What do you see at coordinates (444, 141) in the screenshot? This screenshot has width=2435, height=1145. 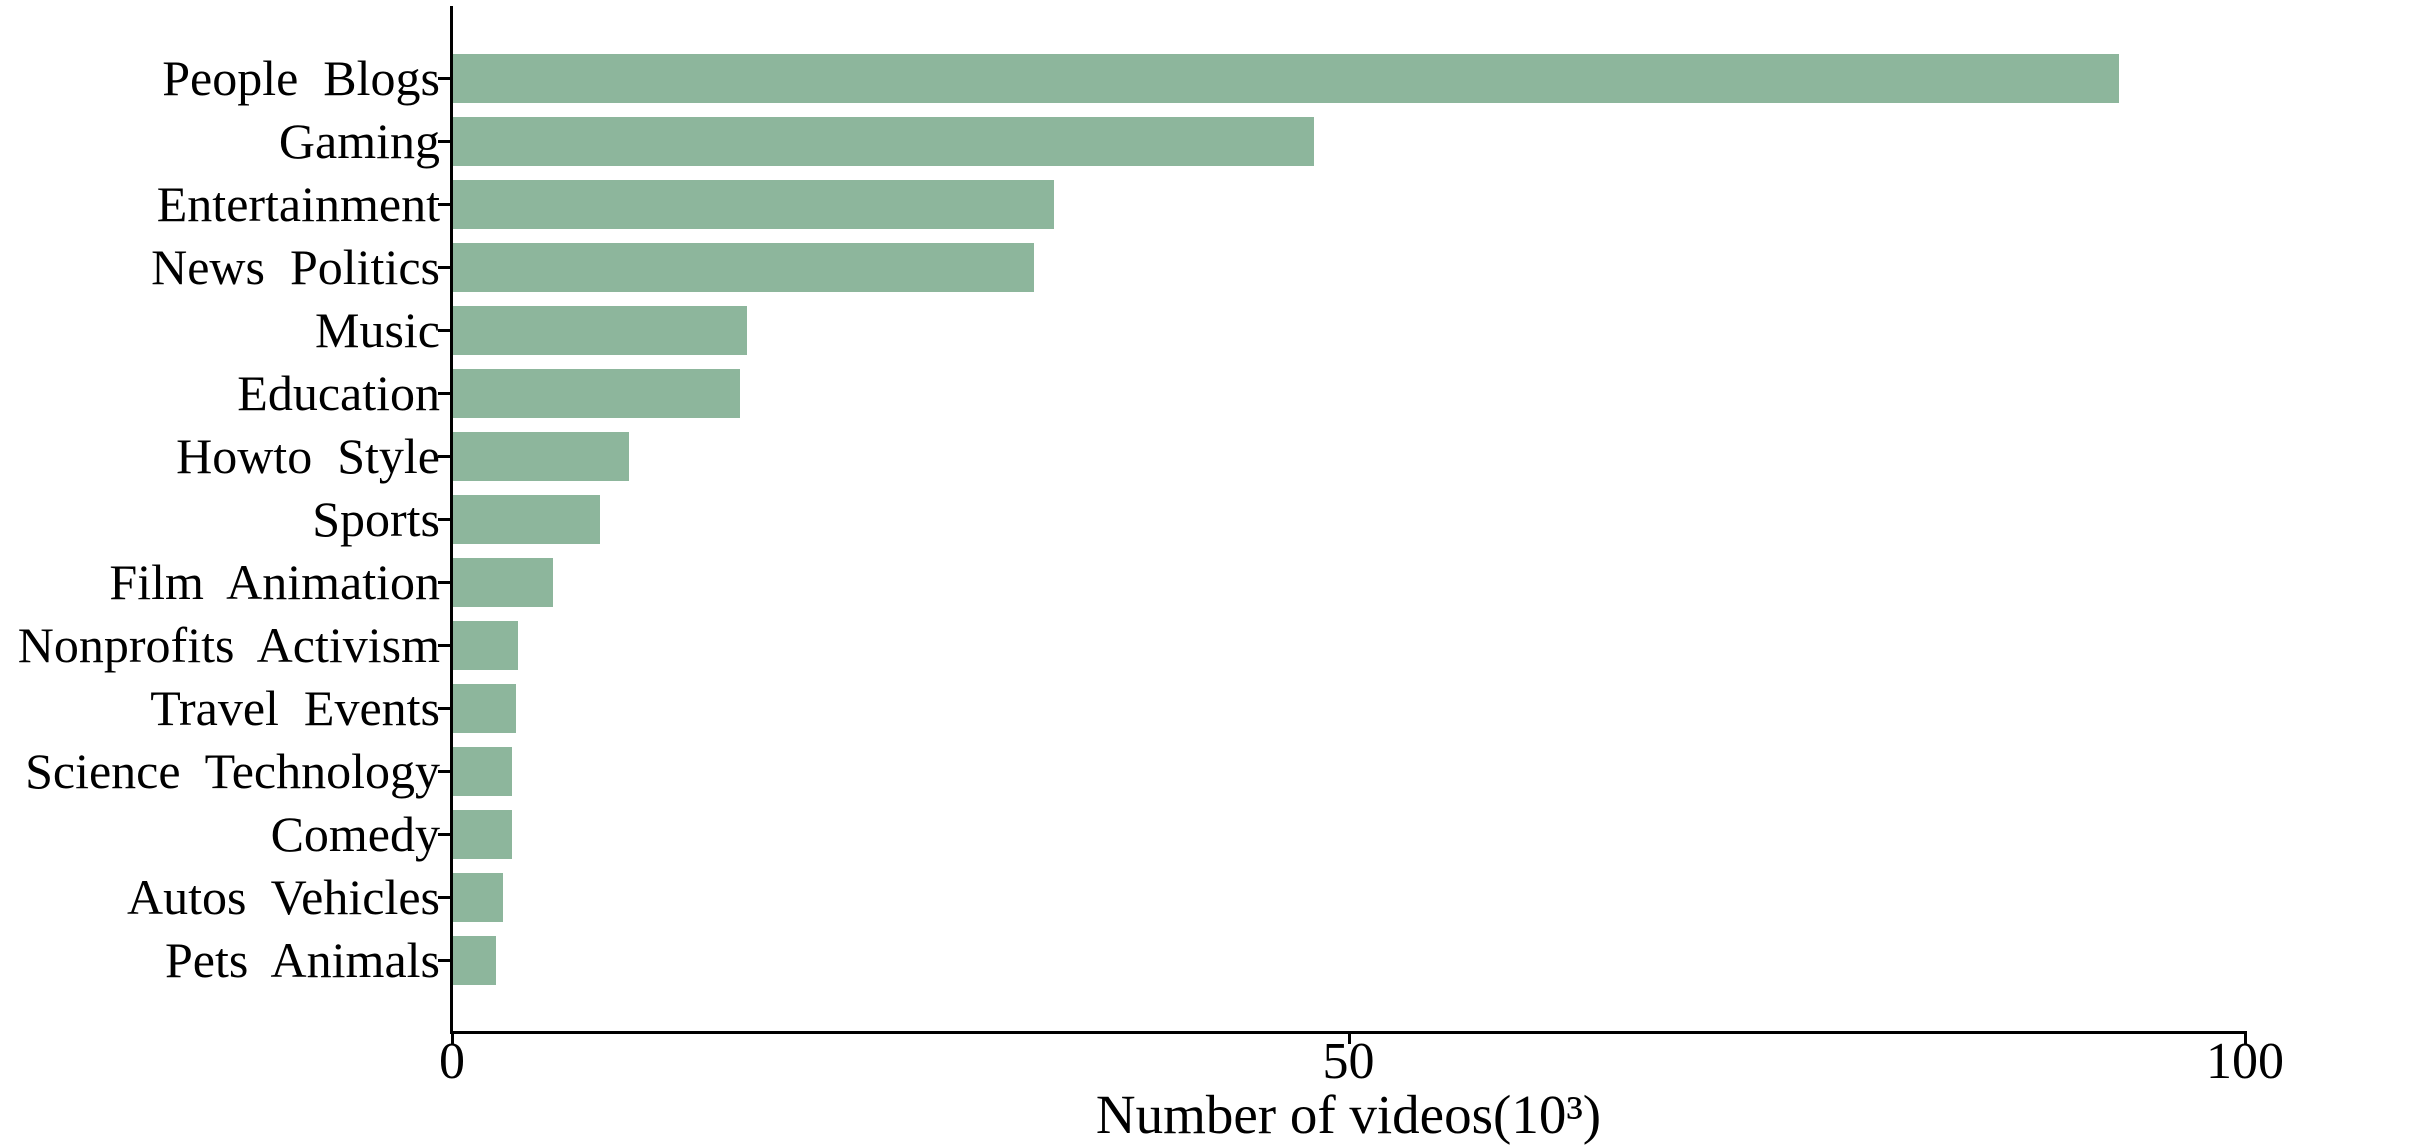 I see `y-tick-gaming` at bounding box center [444, 141].